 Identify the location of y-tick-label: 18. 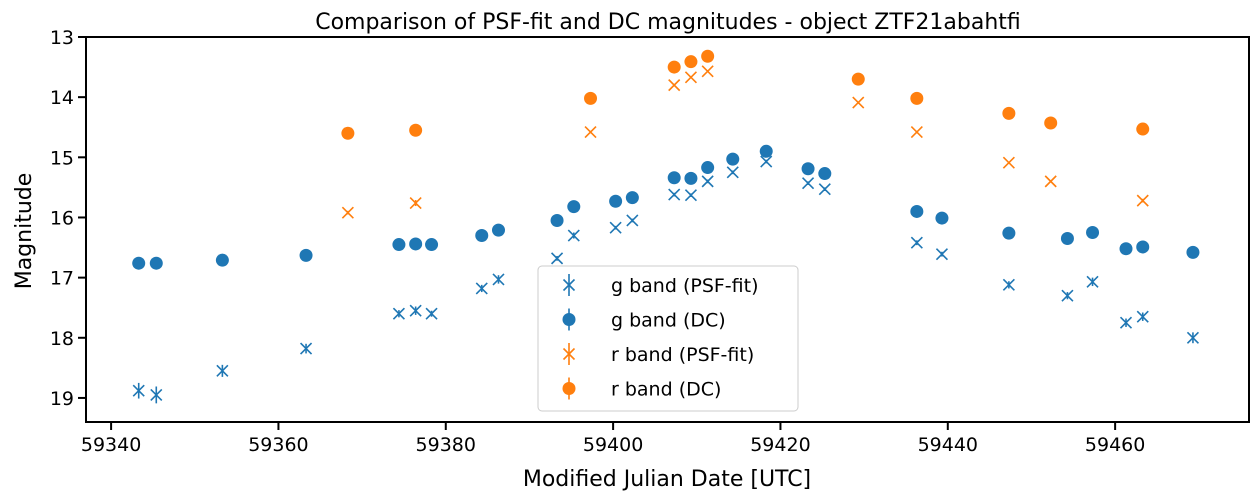
(62, 339).